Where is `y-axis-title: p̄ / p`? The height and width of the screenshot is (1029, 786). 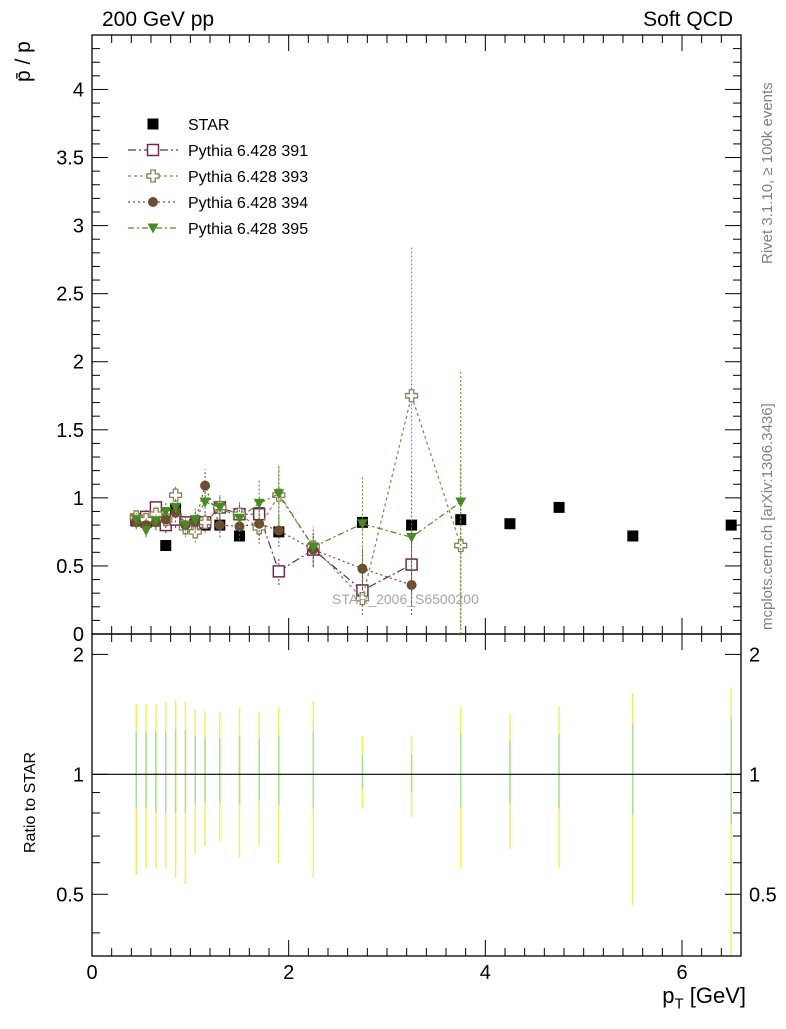 y-axis-title: p̄ / p is located at coordinates (23, 61).